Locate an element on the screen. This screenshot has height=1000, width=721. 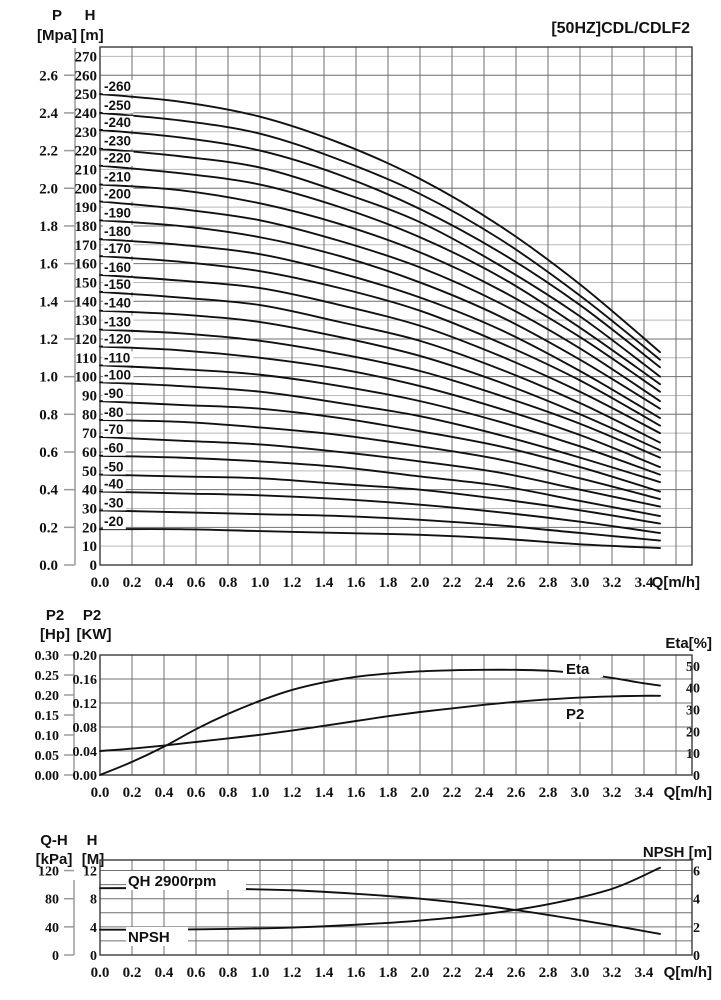
qh-kpa-tick: 80 is located at coordinates (52, 900).